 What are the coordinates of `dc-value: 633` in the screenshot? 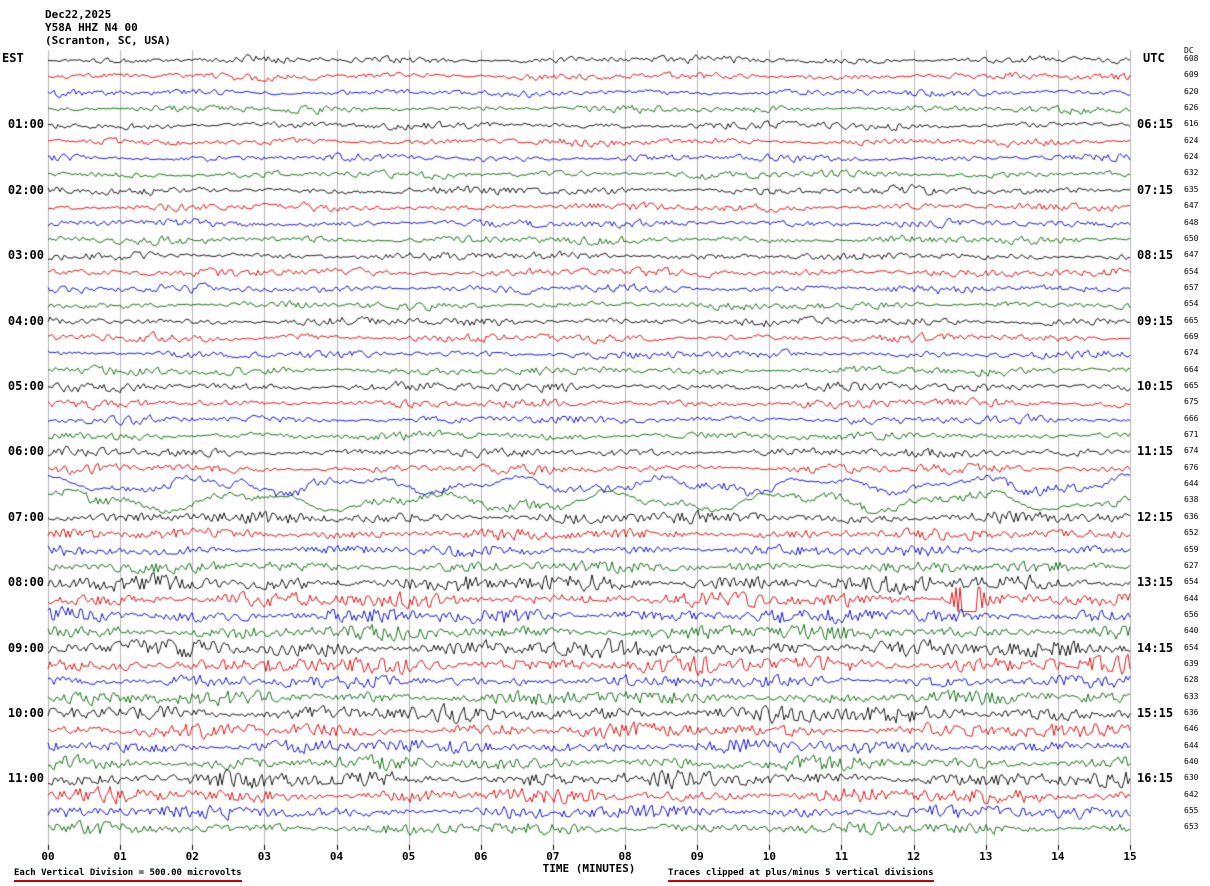 It's located at (1191, 696).